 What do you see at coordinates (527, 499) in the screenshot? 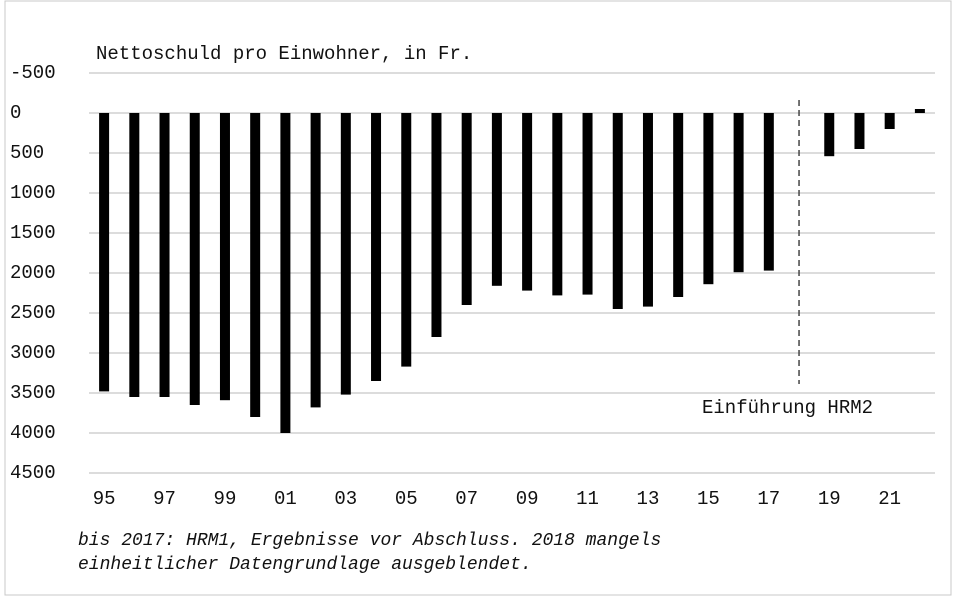
I see `x-tick-label: 09` at bounding box center [527, 499].